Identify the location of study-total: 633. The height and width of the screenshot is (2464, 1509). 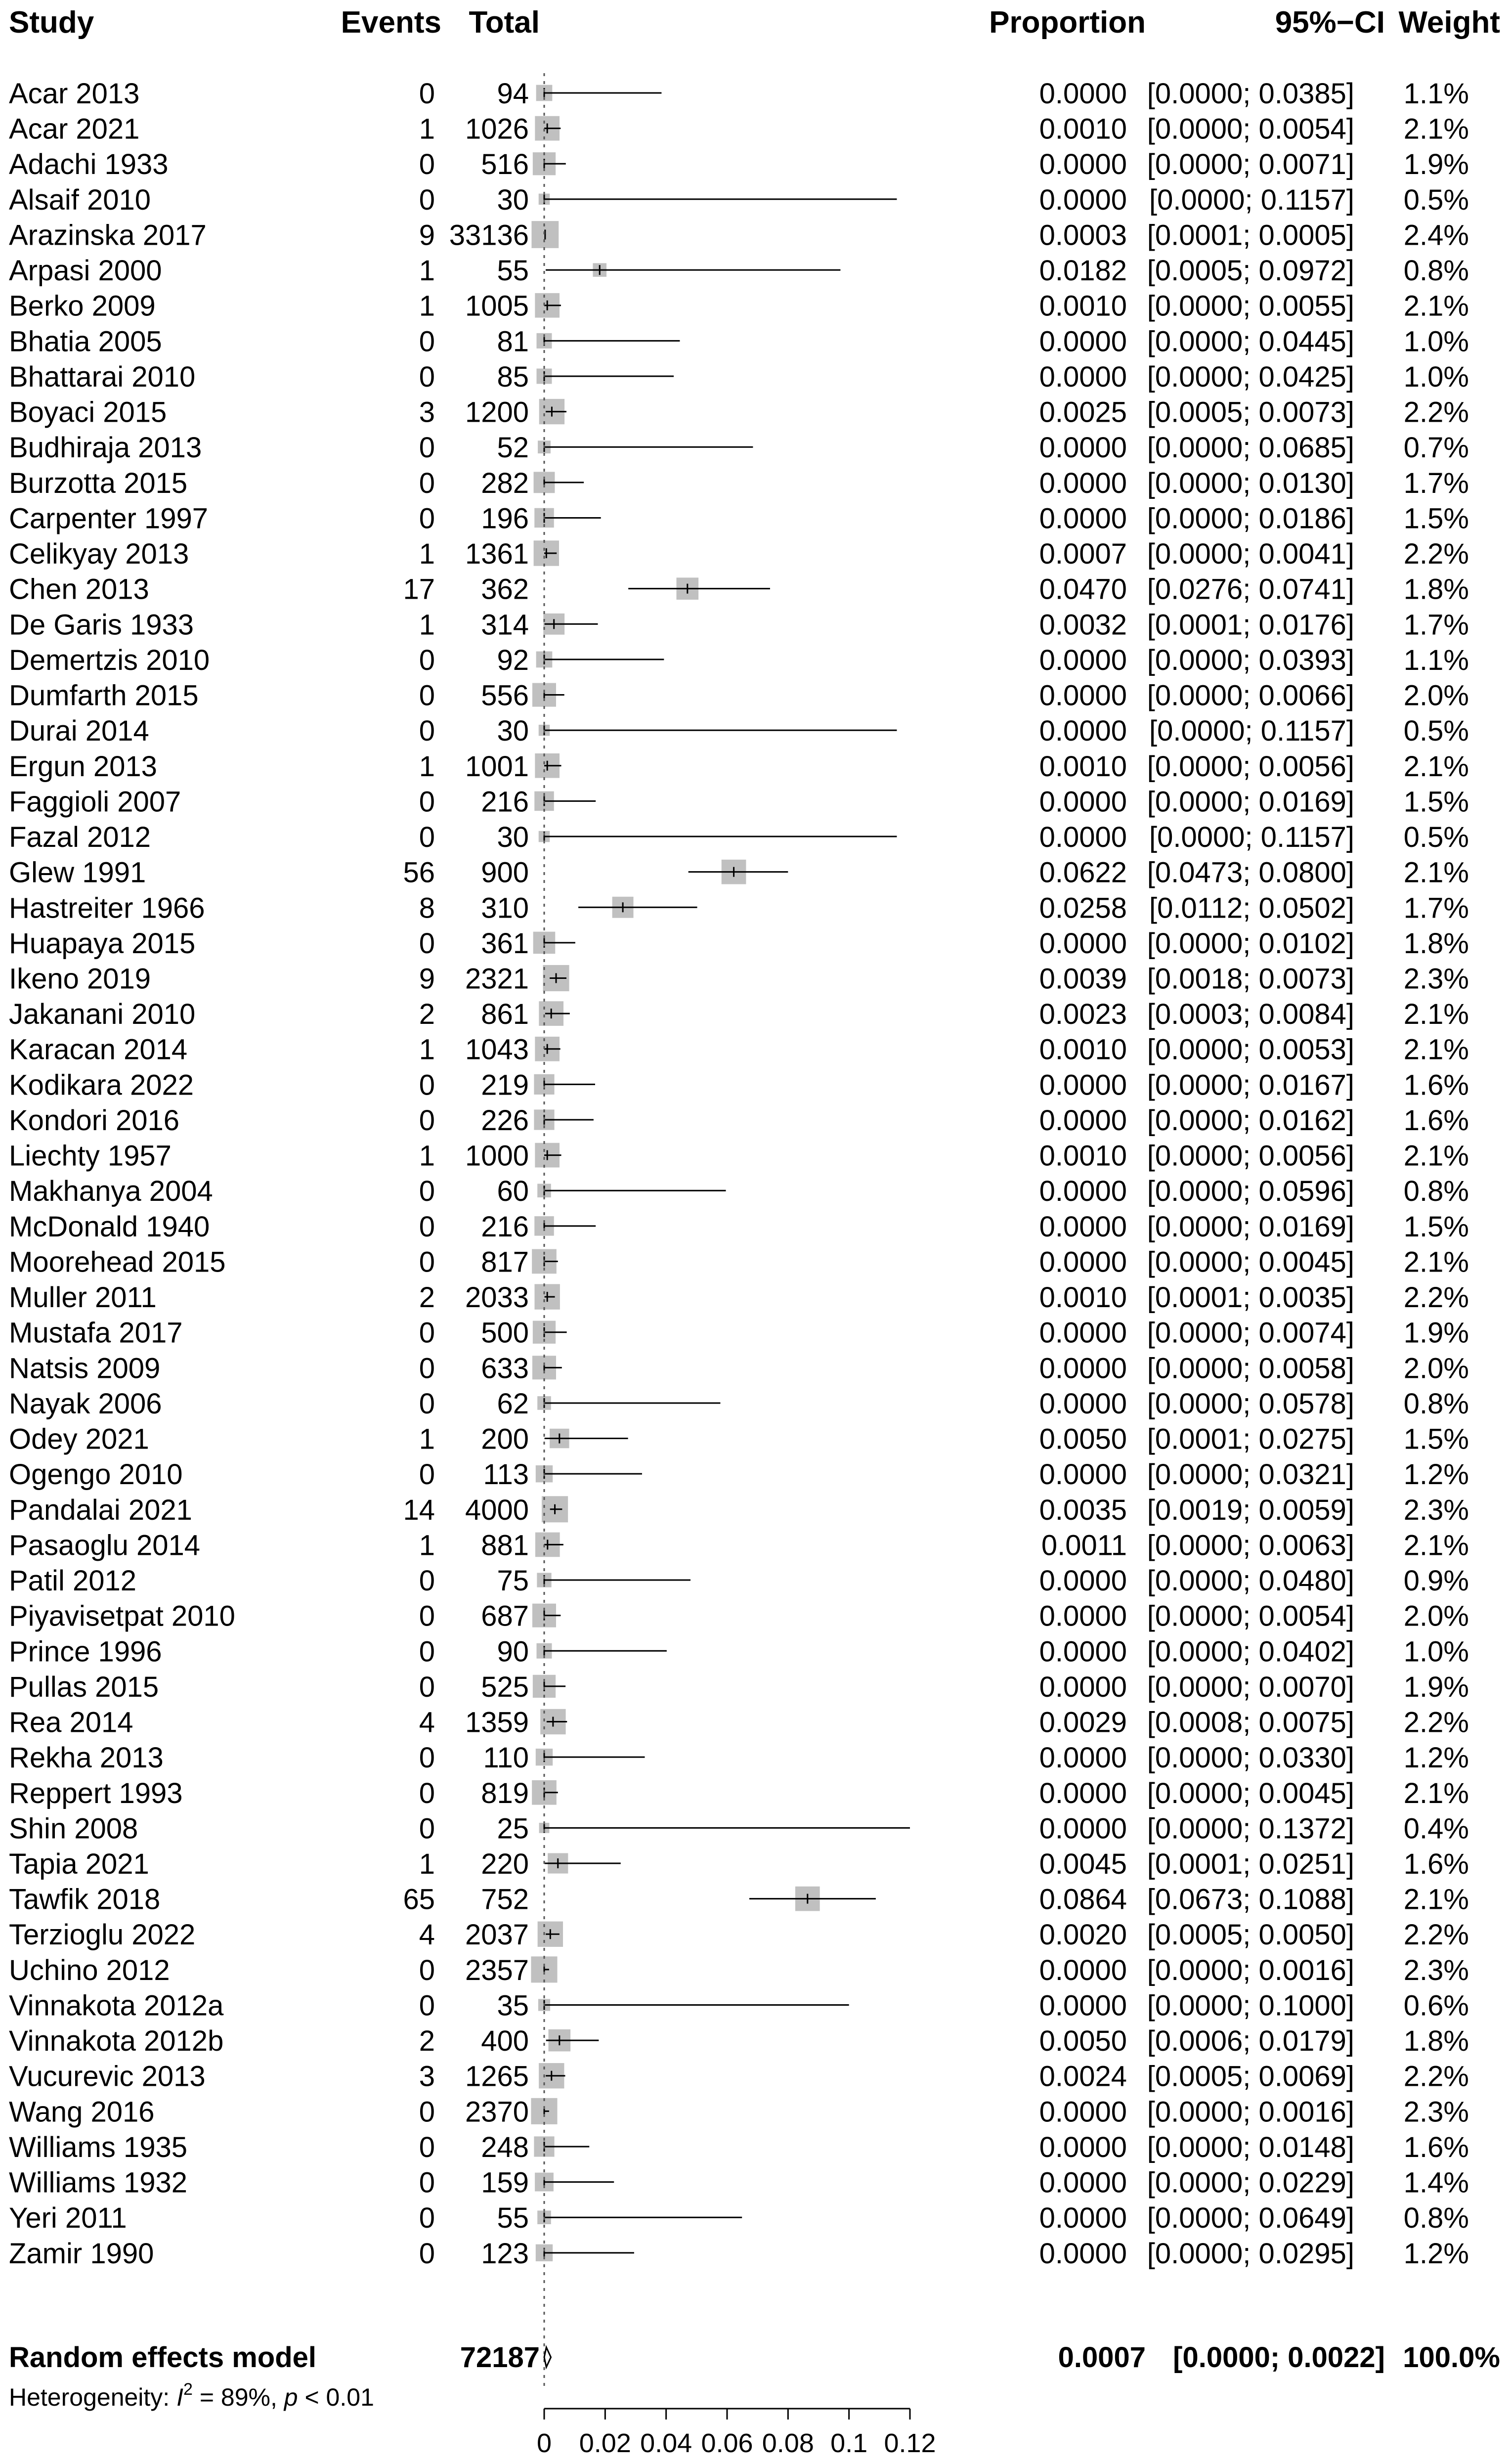
(505, 1368).